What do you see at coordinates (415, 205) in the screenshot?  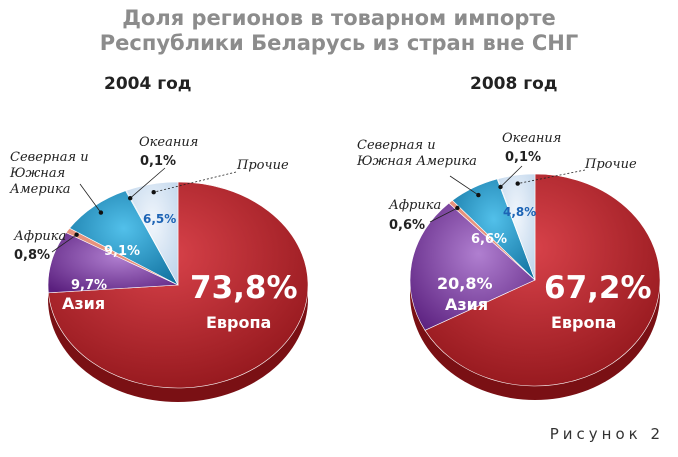 I see `label-2008-africa: Африка` at bounding box center [415, 205].